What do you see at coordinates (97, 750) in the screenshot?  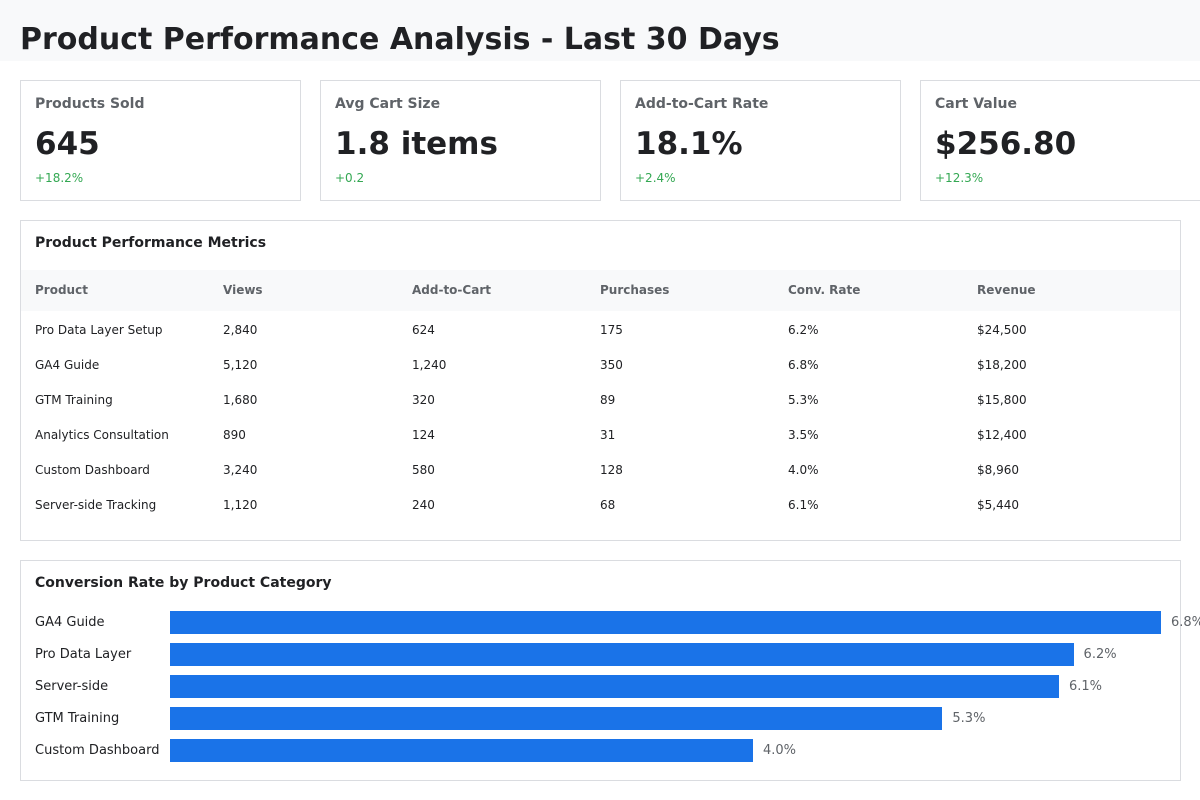 I see `bar-category-label: Custom Dashboard` at bounding box center [97, 750].